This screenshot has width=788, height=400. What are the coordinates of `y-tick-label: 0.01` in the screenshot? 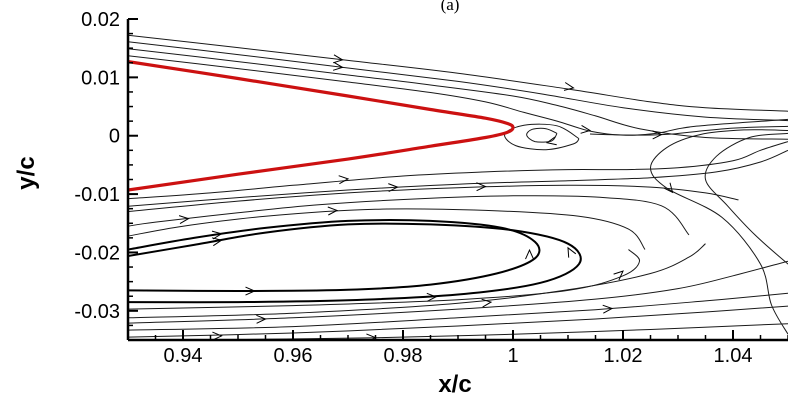 It's located at (100, 78).